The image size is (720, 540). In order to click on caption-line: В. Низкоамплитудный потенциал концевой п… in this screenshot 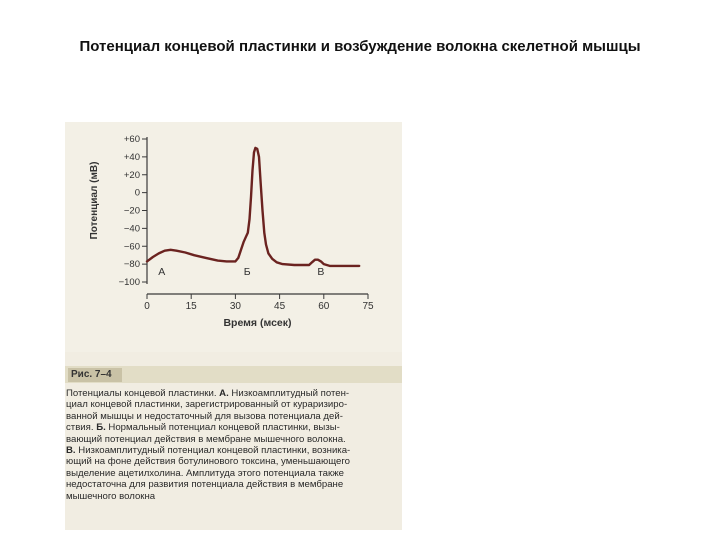, I will do `click(232, 450)`.